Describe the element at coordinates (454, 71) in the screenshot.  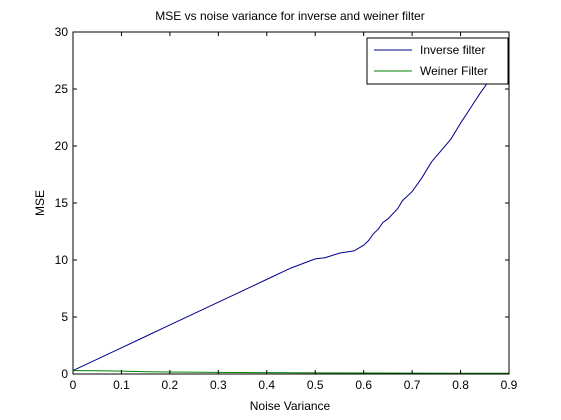
I see `legend-label-weiner: Weiner Filter` at that location.